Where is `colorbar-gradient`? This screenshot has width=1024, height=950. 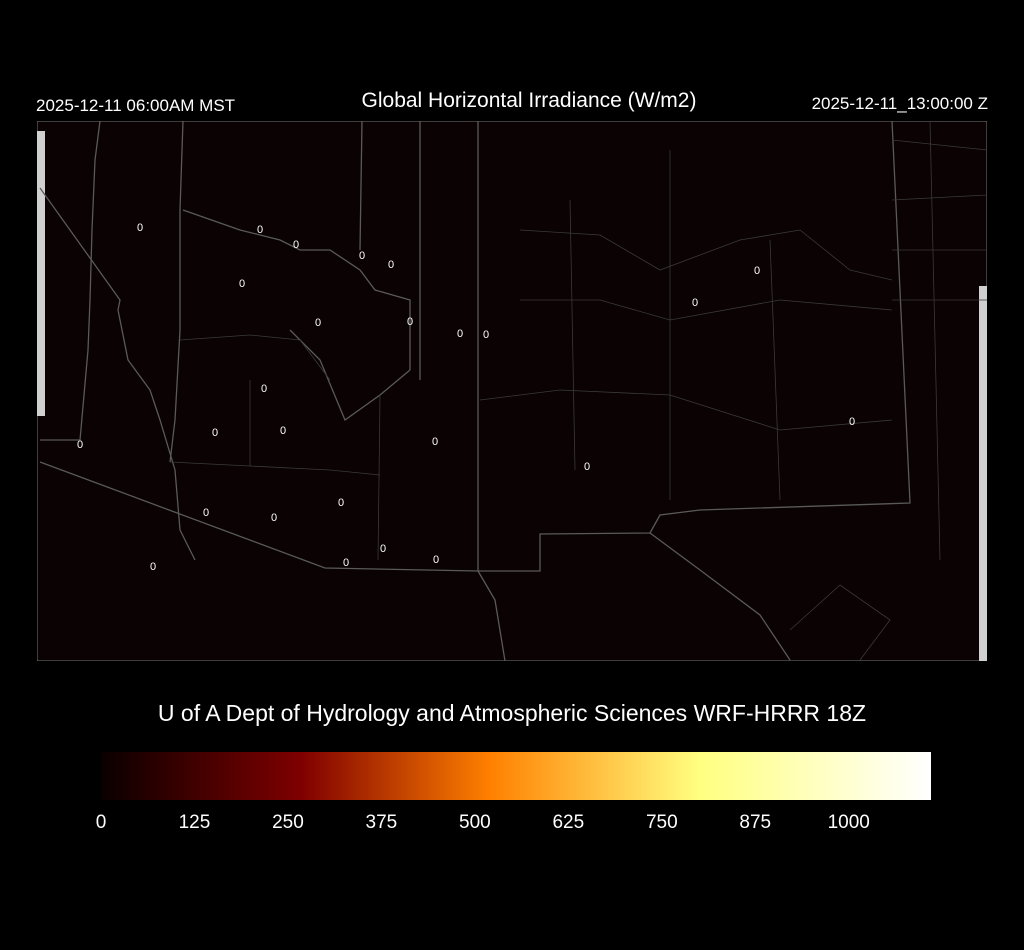
colorbar-gradient is located at coordinates (516, 776).